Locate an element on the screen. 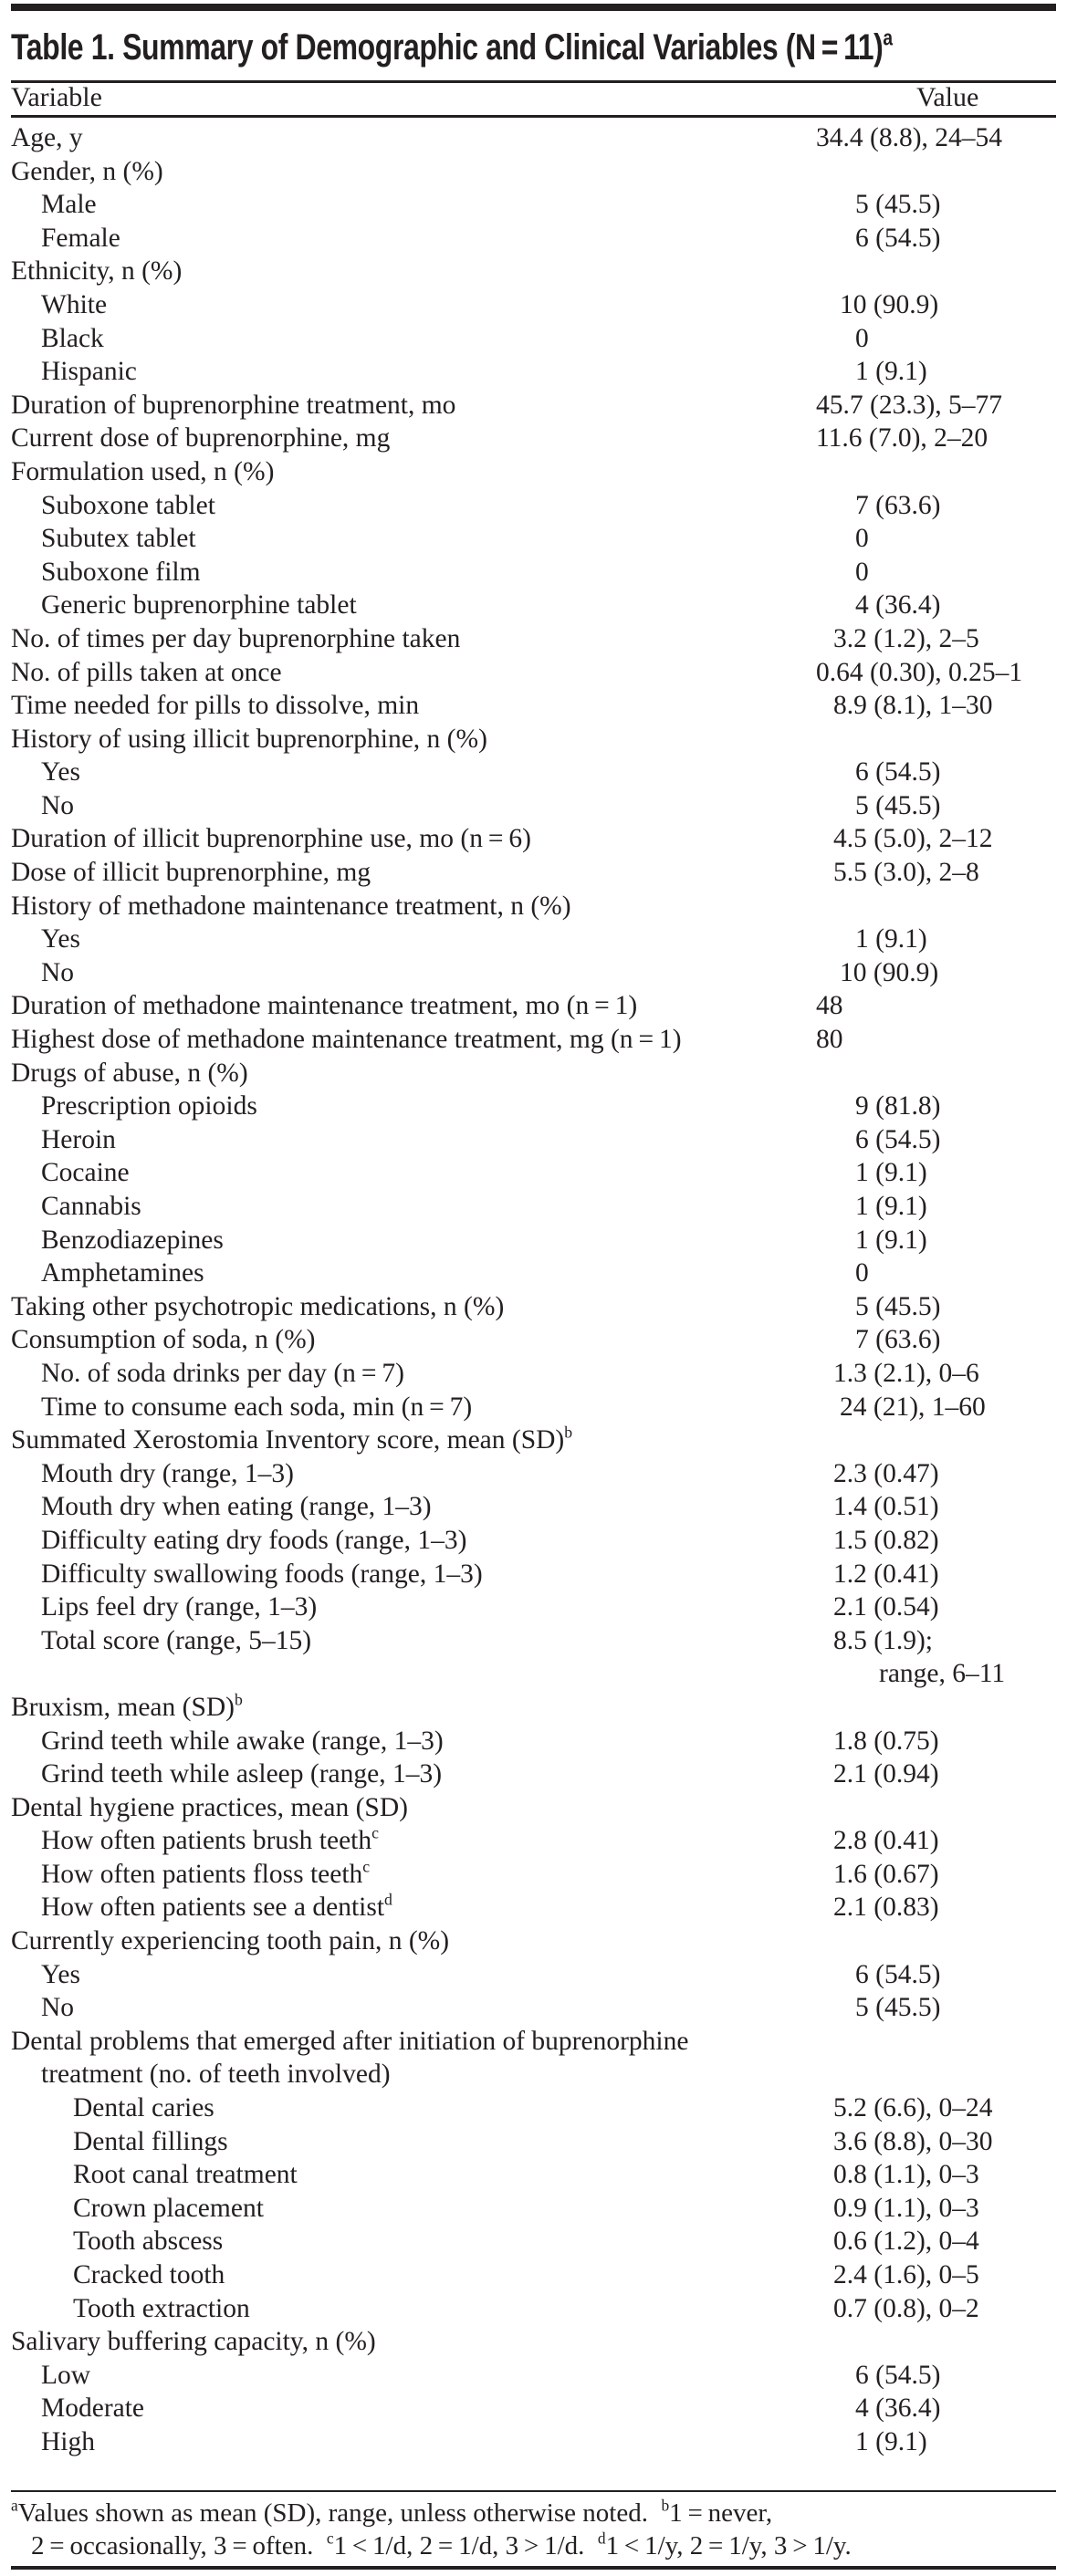 This screenshot has width=1067, height=2576. row-label: Crown placement is located at coordinates (168, 2209).